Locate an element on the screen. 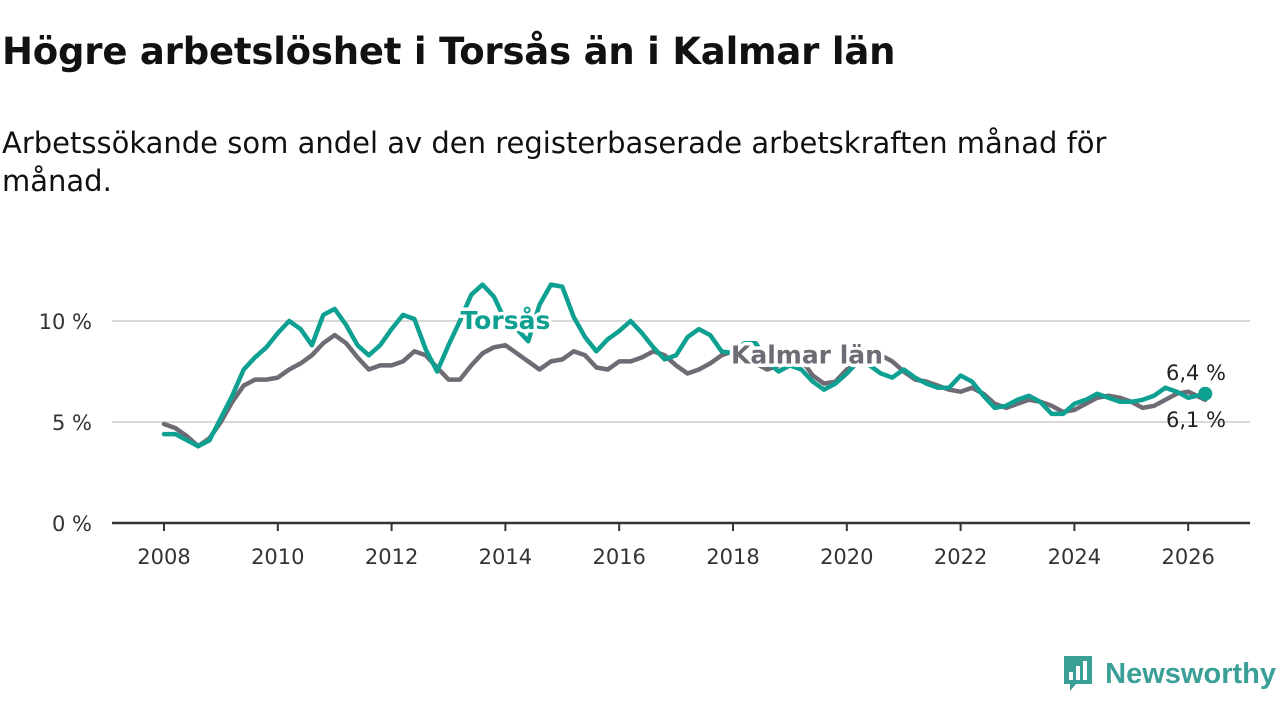 The height and width of the screenshot is (720, 1280). y-tick-label: 10 % is located at coordinates (65, 322).